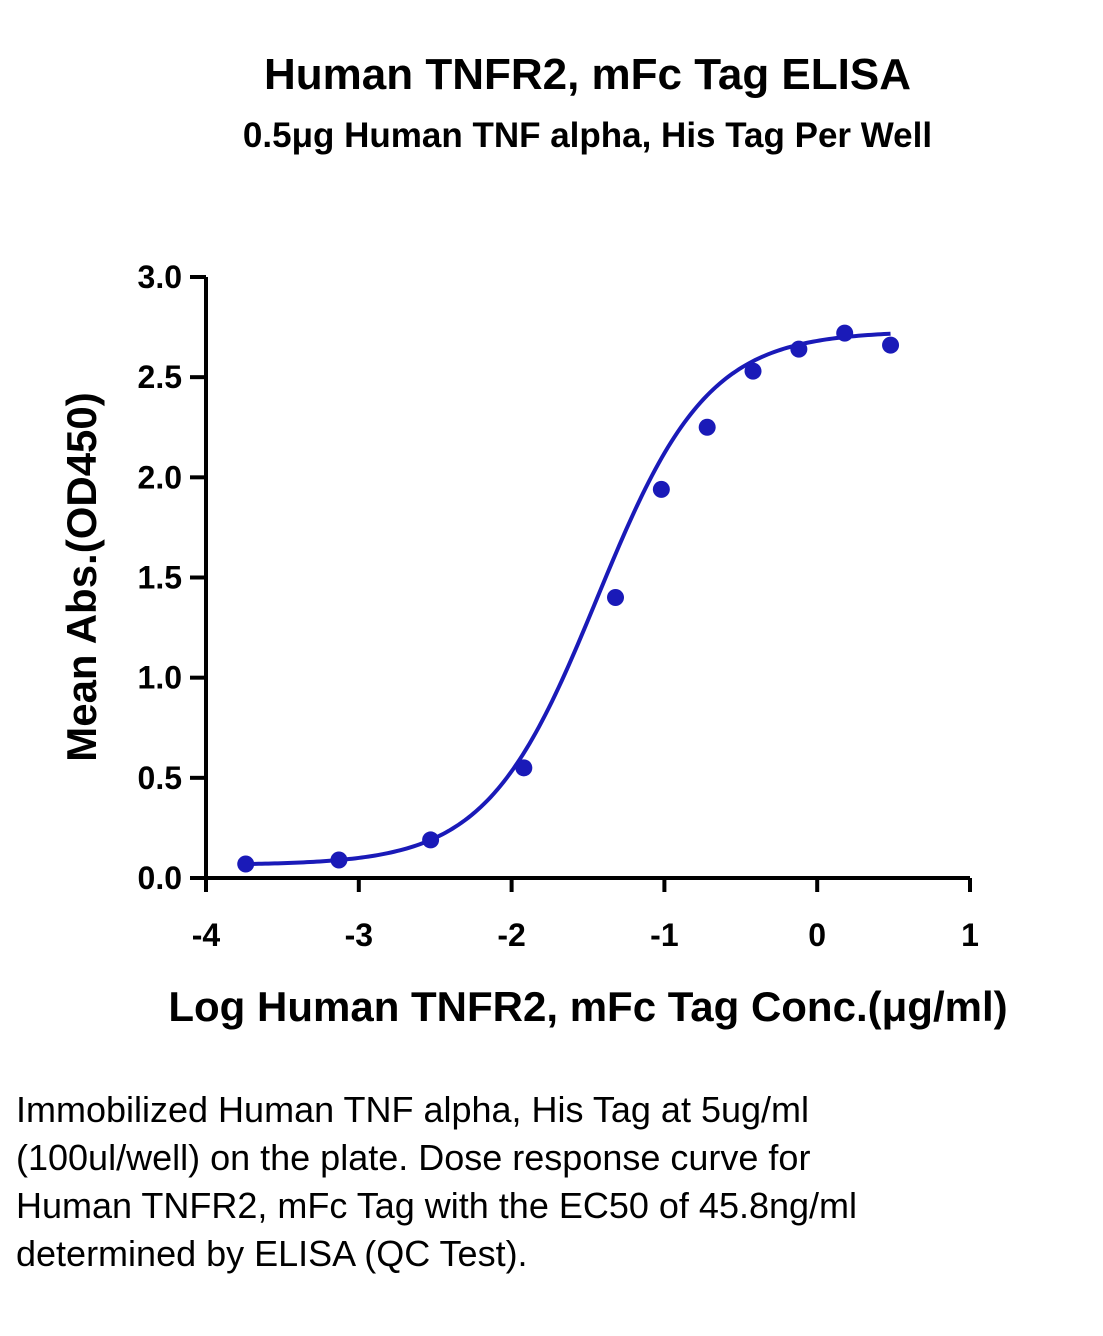 The image size is (1103, 1336). Describe the element at coordinates (587, 74) in the screenshot. I see `chart-title: Human TNFR2, mFc Tag ELISA` at that location.